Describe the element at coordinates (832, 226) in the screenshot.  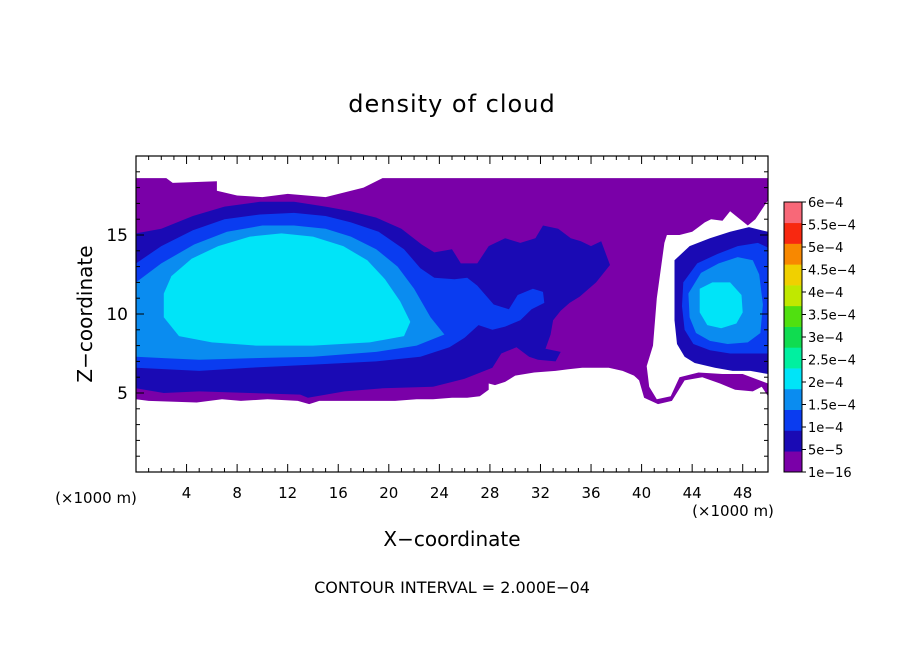
I see `colorbar-label: 5.5e−4` at that location.